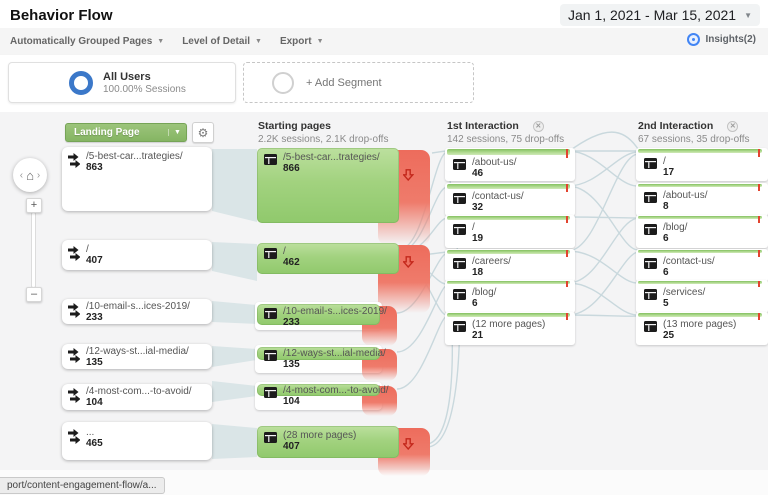  I want to click on interaction-node: /services/5, so click(702, 296).